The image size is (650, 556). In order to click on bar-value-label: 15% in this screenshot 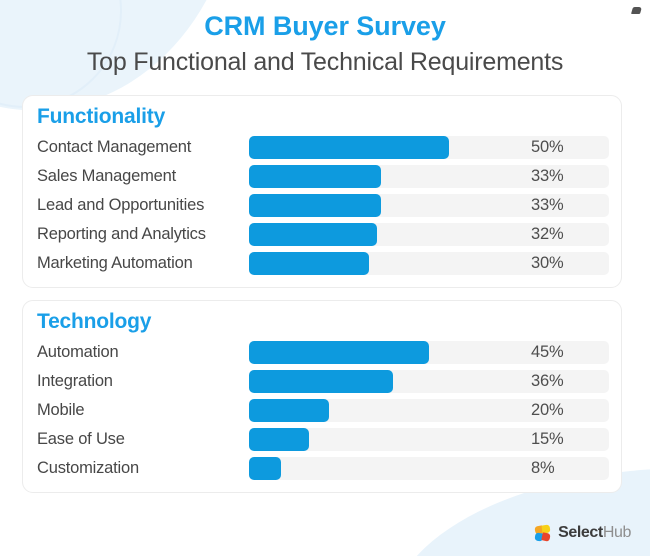, I will do `click(547, 439)`.